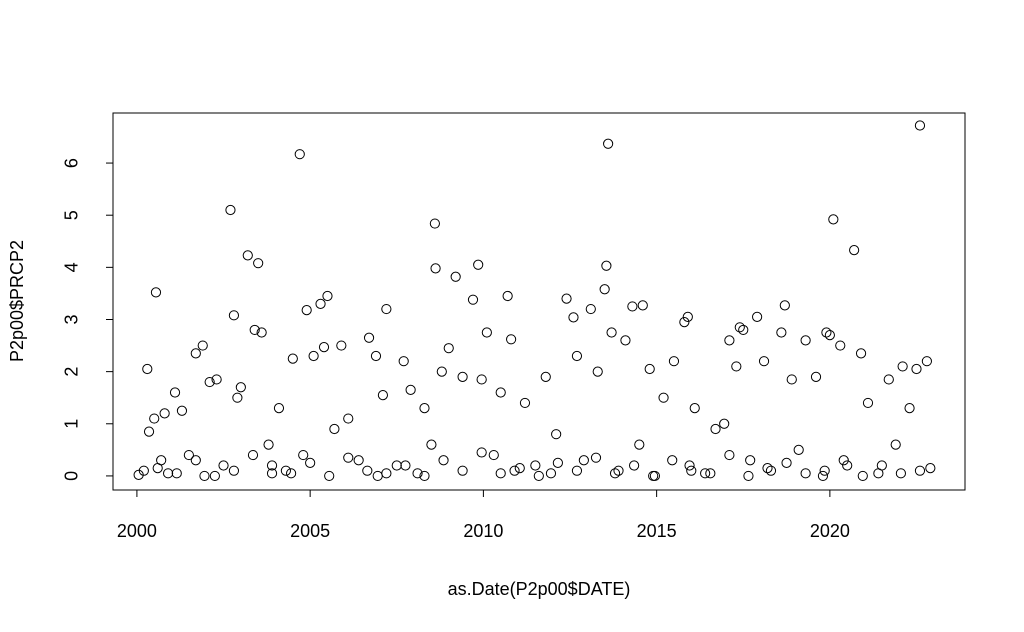 This screenshot has width=1024, height=632. I want to click on x-tick-label: 2005, so click(310, 531).